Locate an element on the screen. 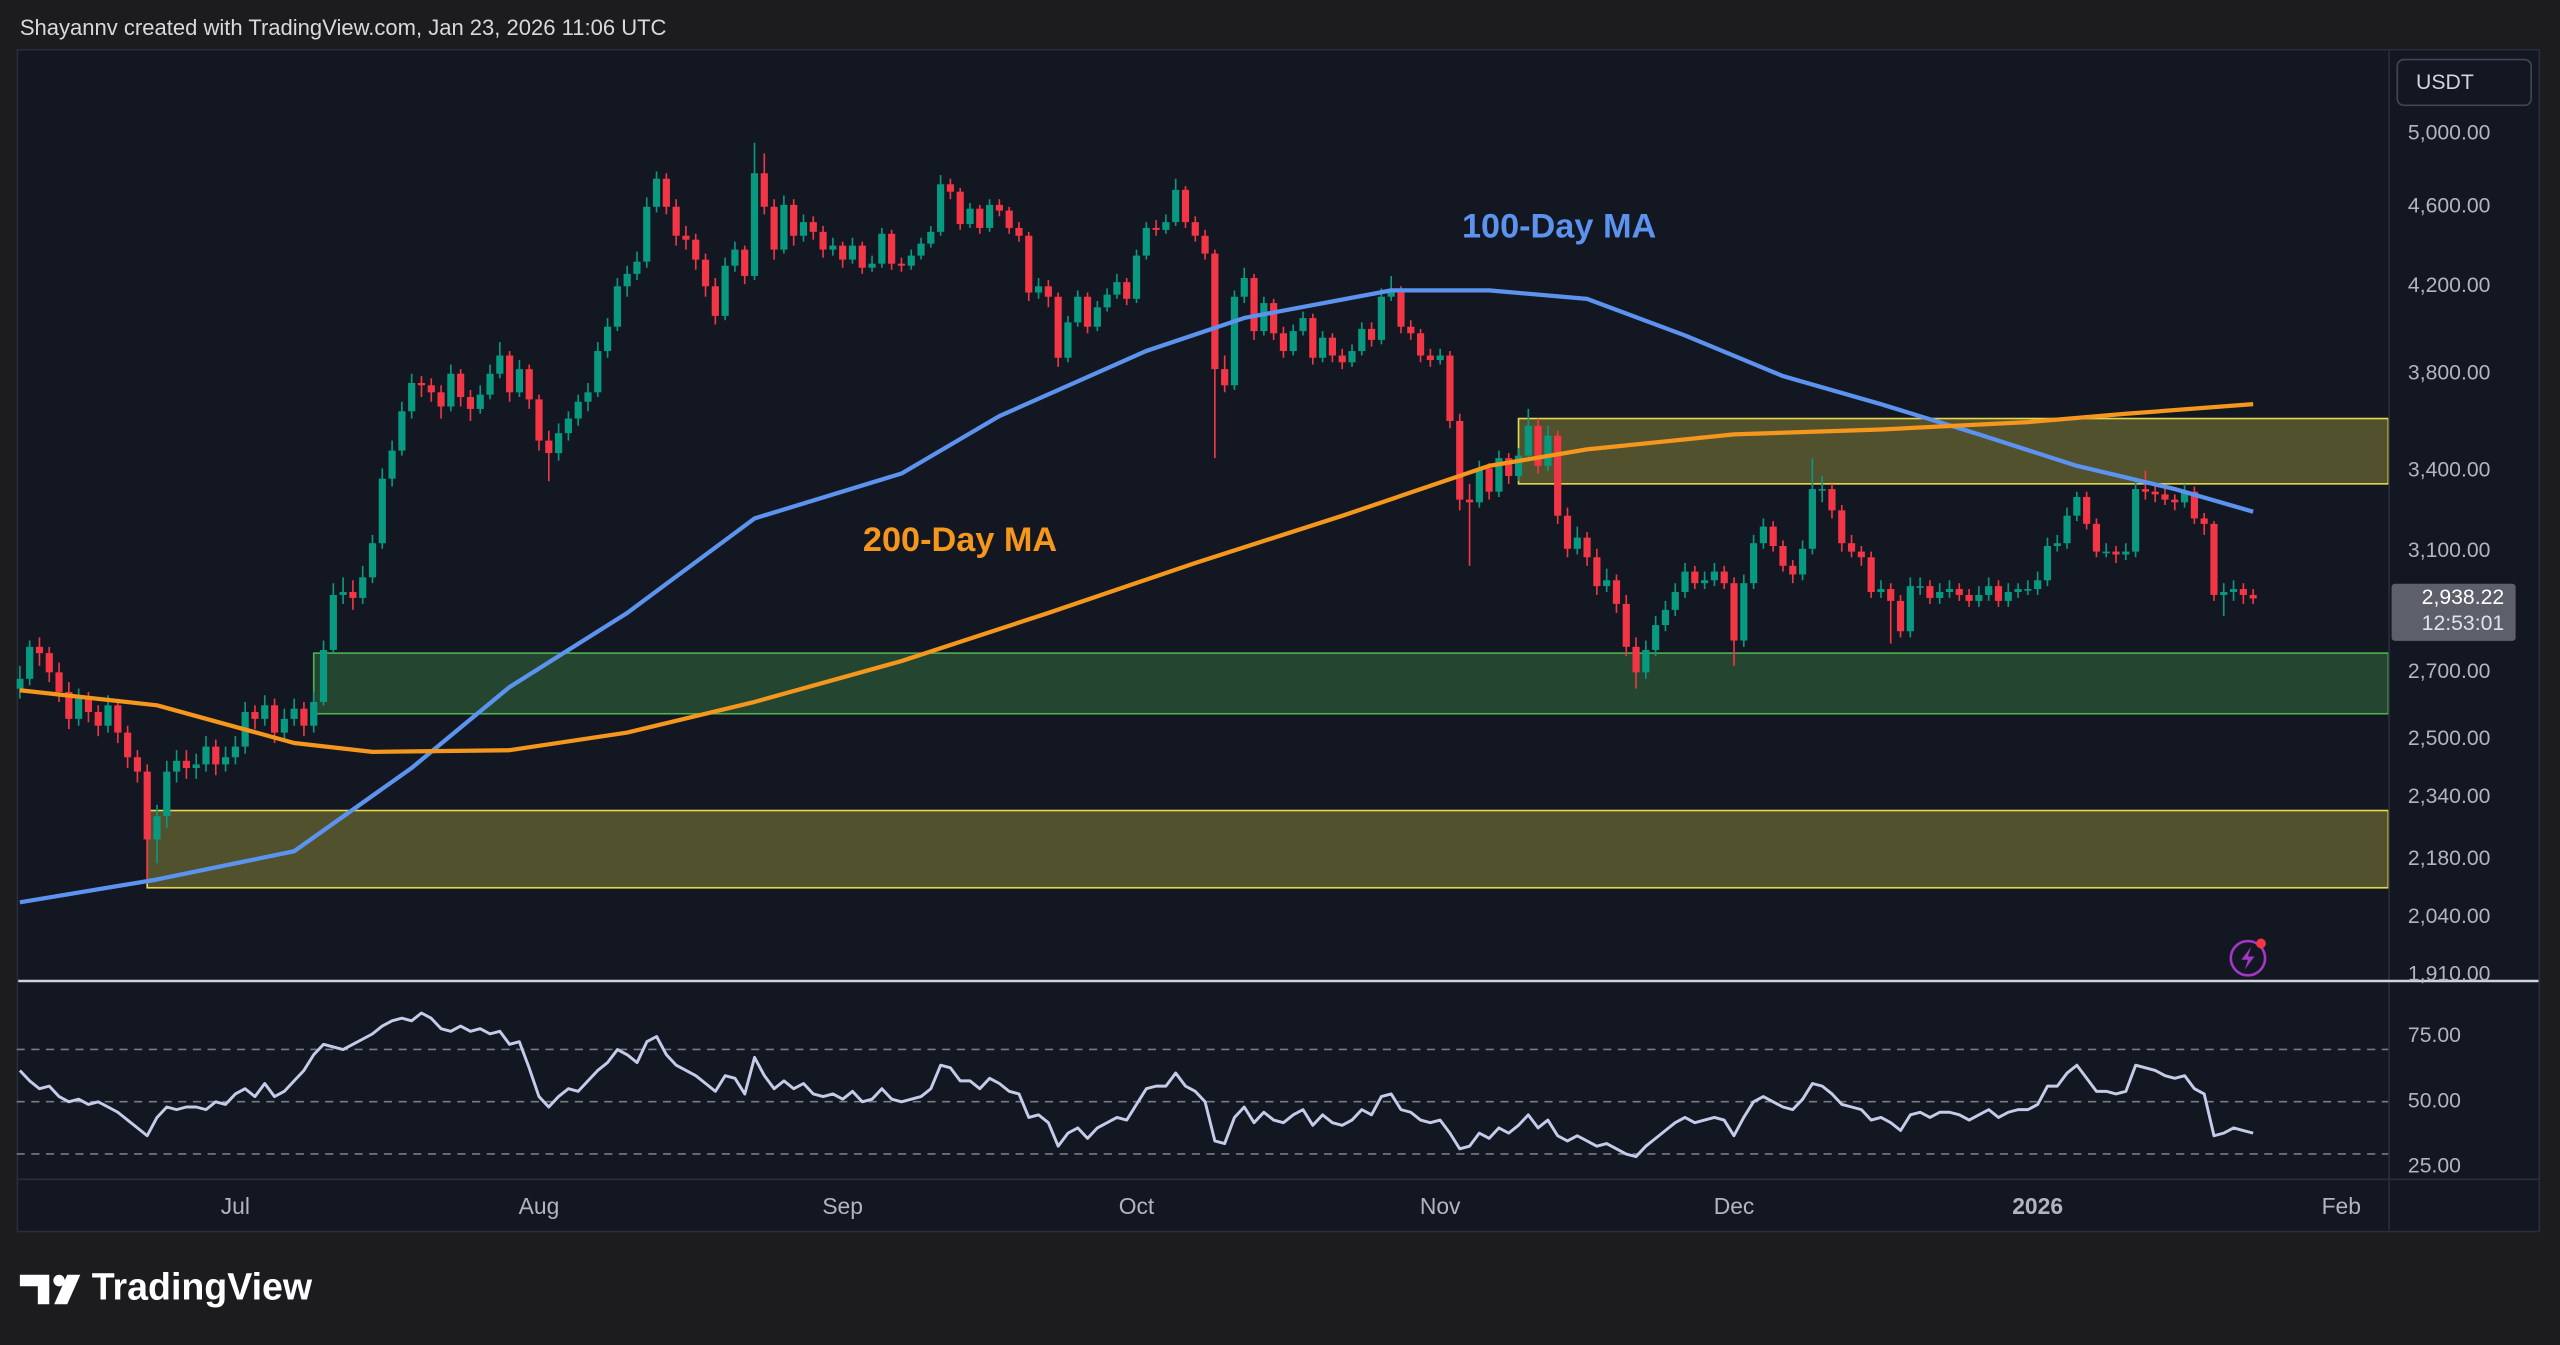  y-tick-label: 2,340.00 is located at coordinates (2449, 796).